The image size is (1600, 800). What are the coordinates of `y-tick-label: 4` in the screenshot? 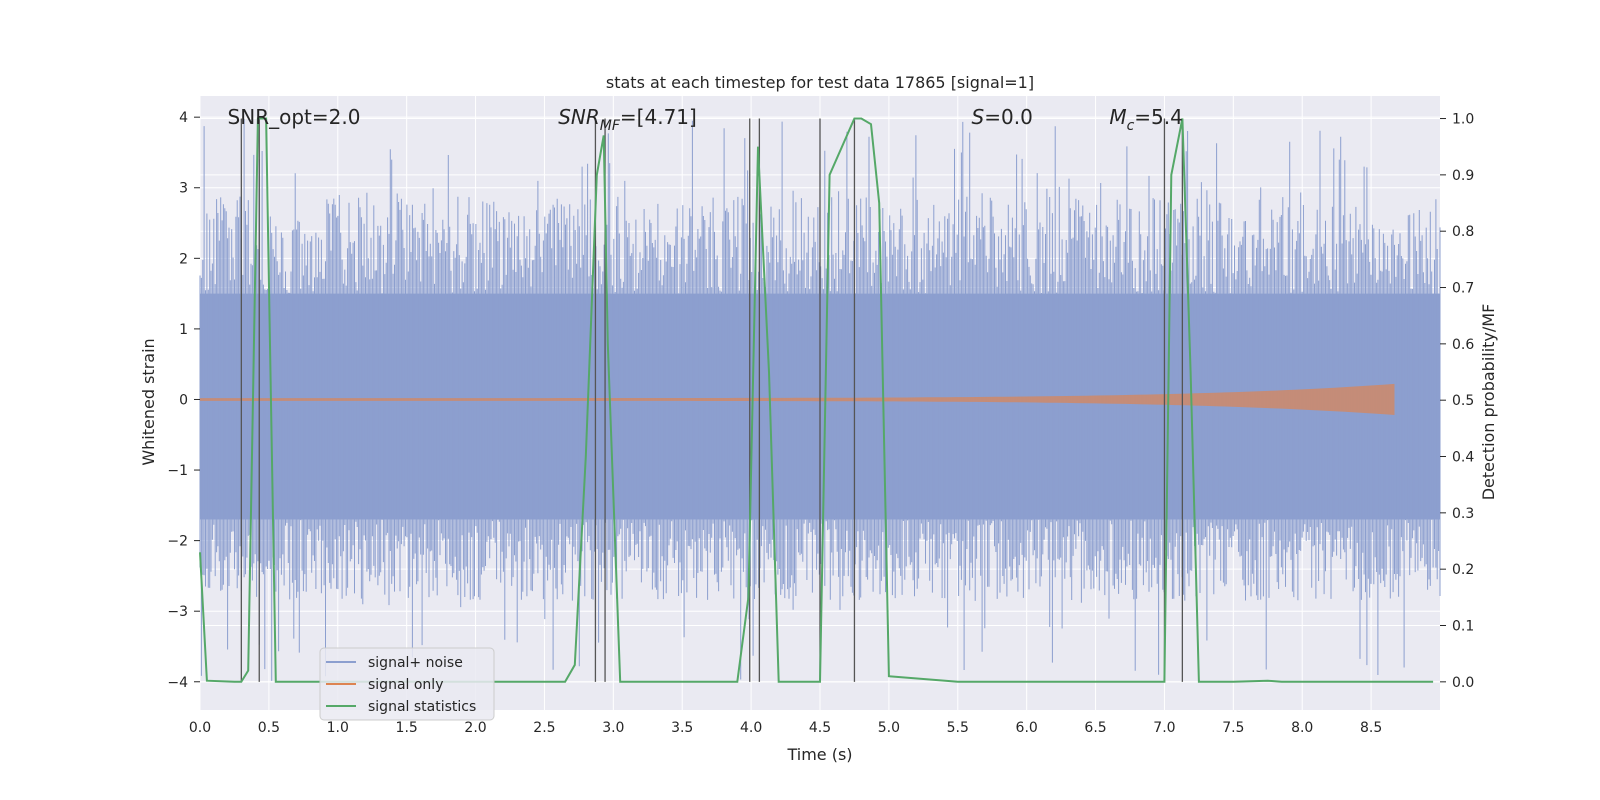 It's located at (183, 118).